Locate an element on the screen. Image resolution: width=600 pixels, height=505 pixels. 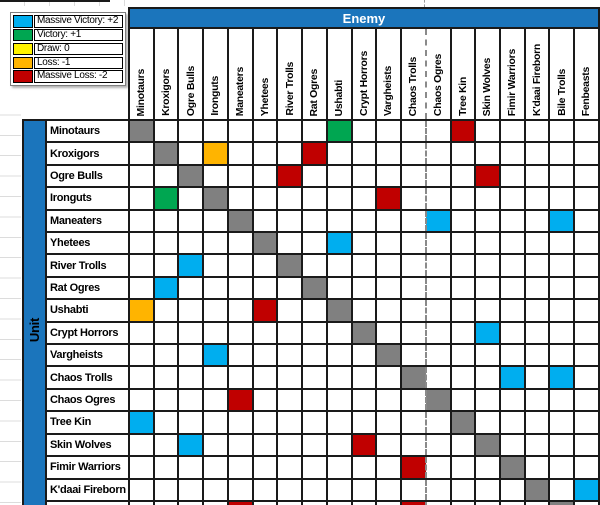
column-header: Chaos Ogres is located at coordinates (438, 74).